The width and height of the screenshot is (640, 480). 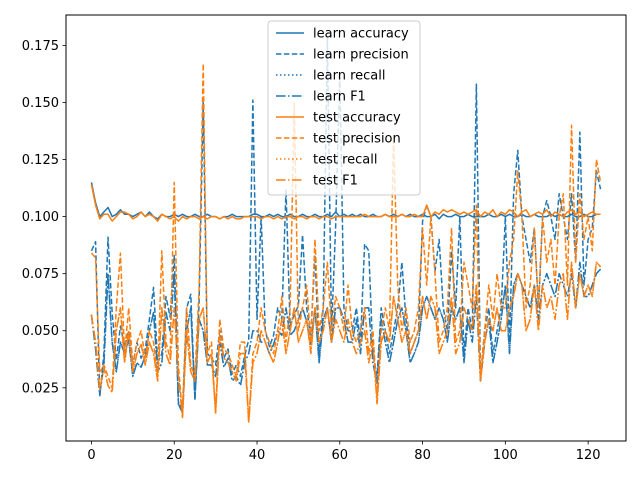 What do you see at coordinates (361, 55) in the screenshot?
I see `legend-label: learn precision` at bounding box center [361, 55].